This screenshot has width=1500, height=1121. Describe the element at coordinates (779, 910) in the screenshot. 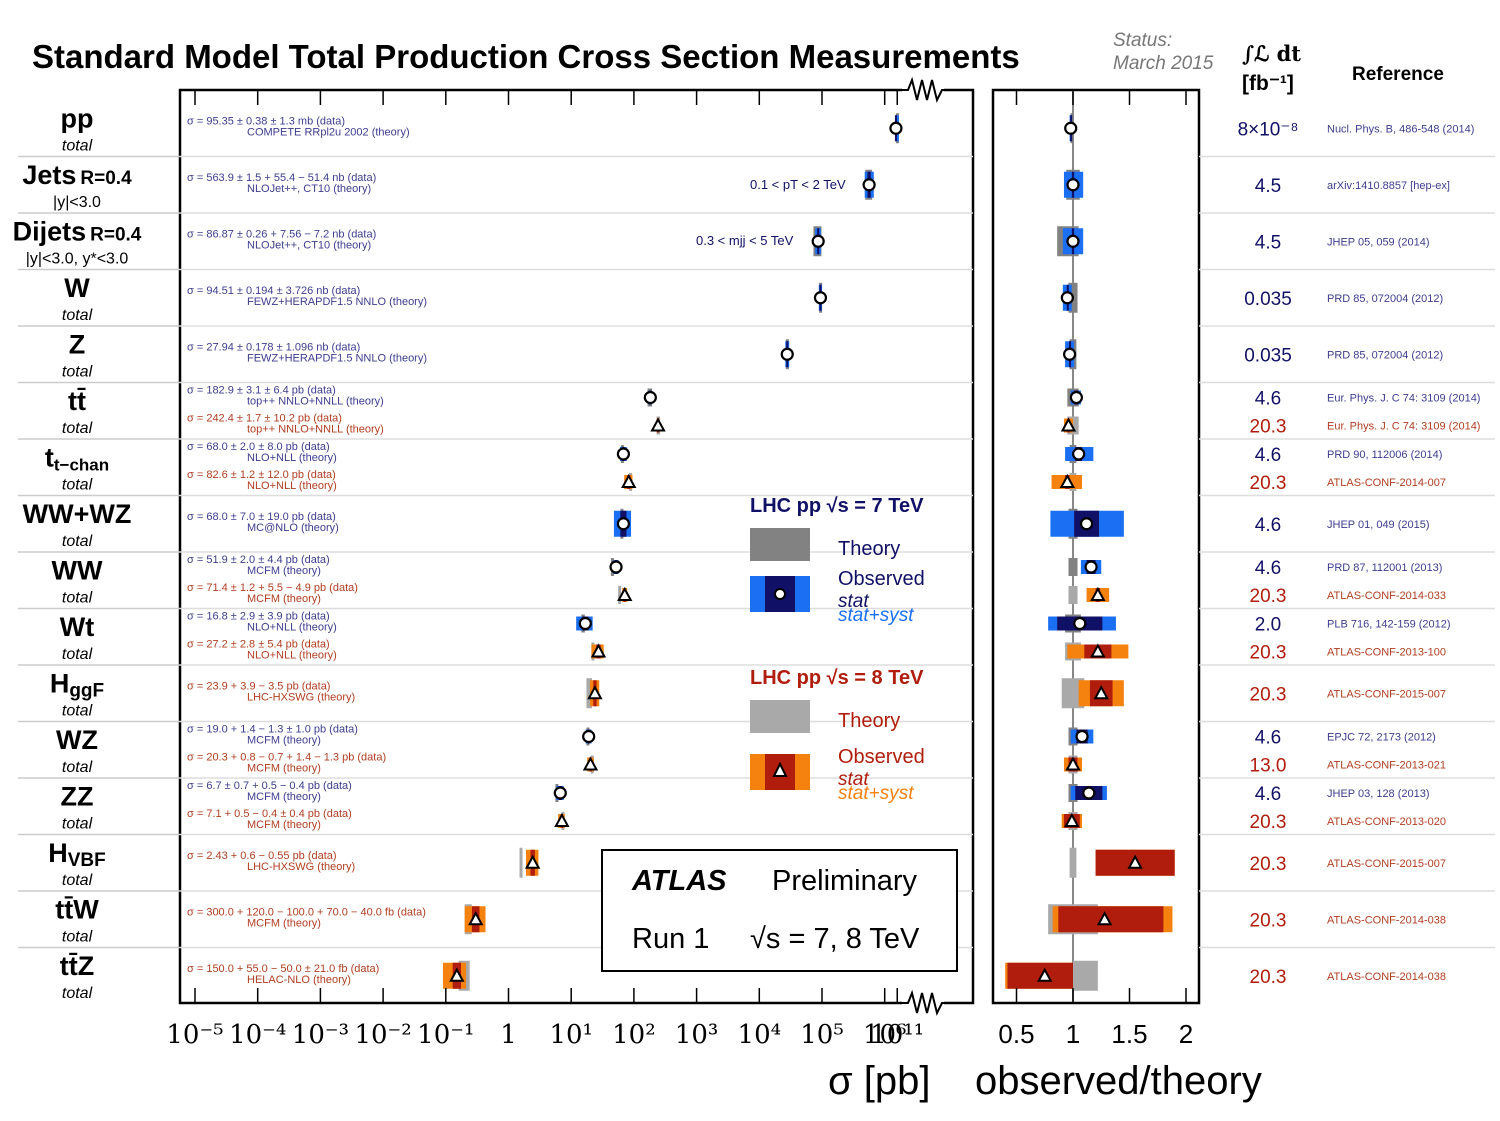

I see `atlas-box: ATLAS Preliminary Run 1 √s = 7, 8 TeV` at that location.